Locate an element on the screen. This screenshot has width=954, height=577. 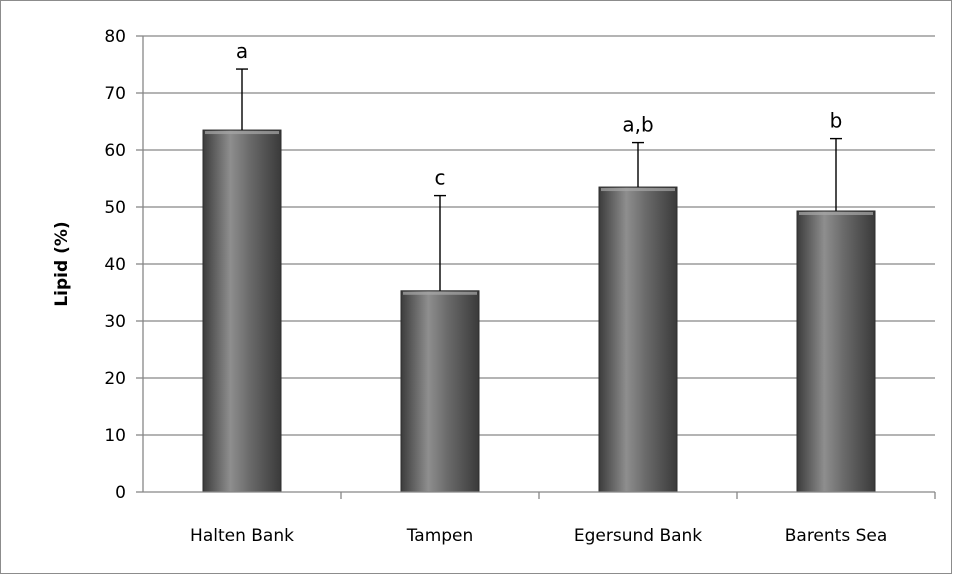
bar-annotation: a is located at coordinates (242, 51).